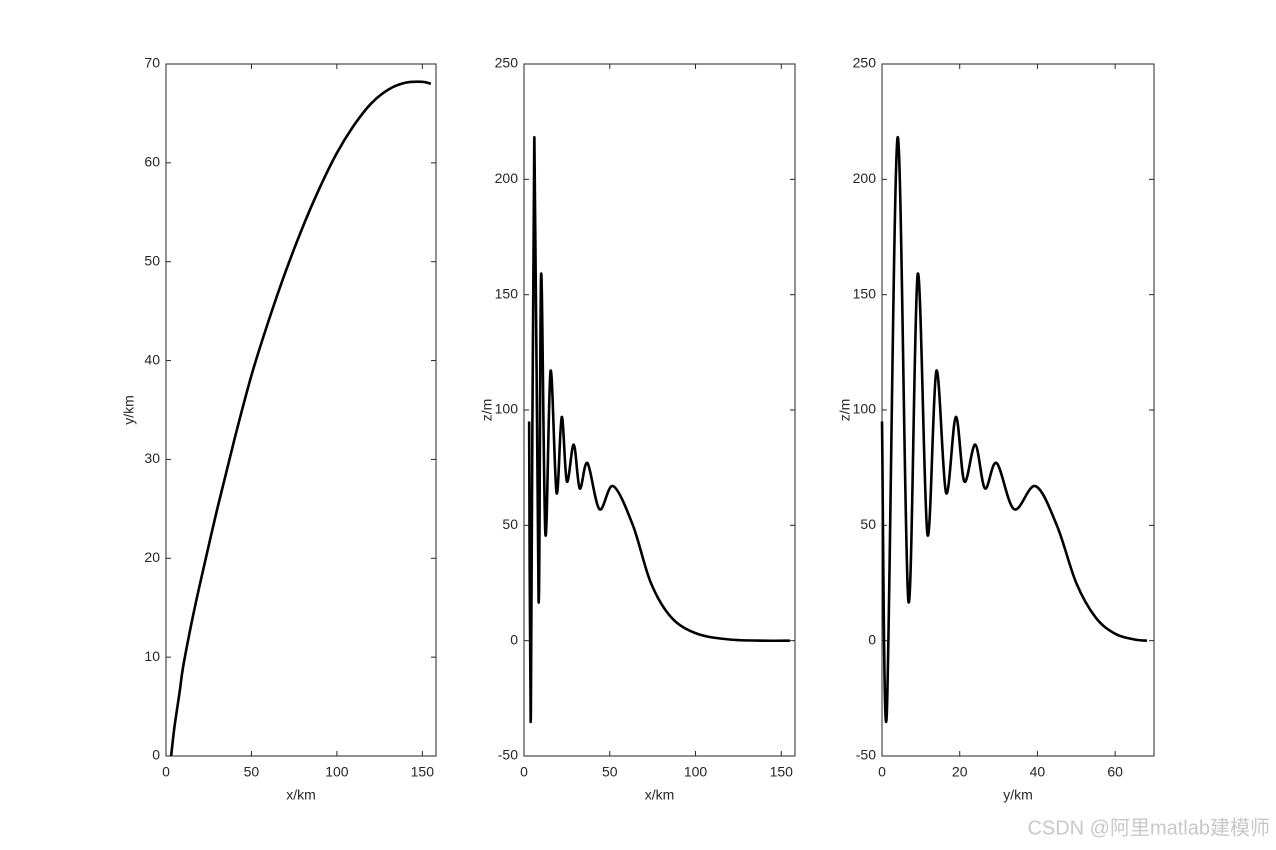  Describe the element at coordinates (152, 557) in the screenshot. I see `y-tick-label: 20` at that location.